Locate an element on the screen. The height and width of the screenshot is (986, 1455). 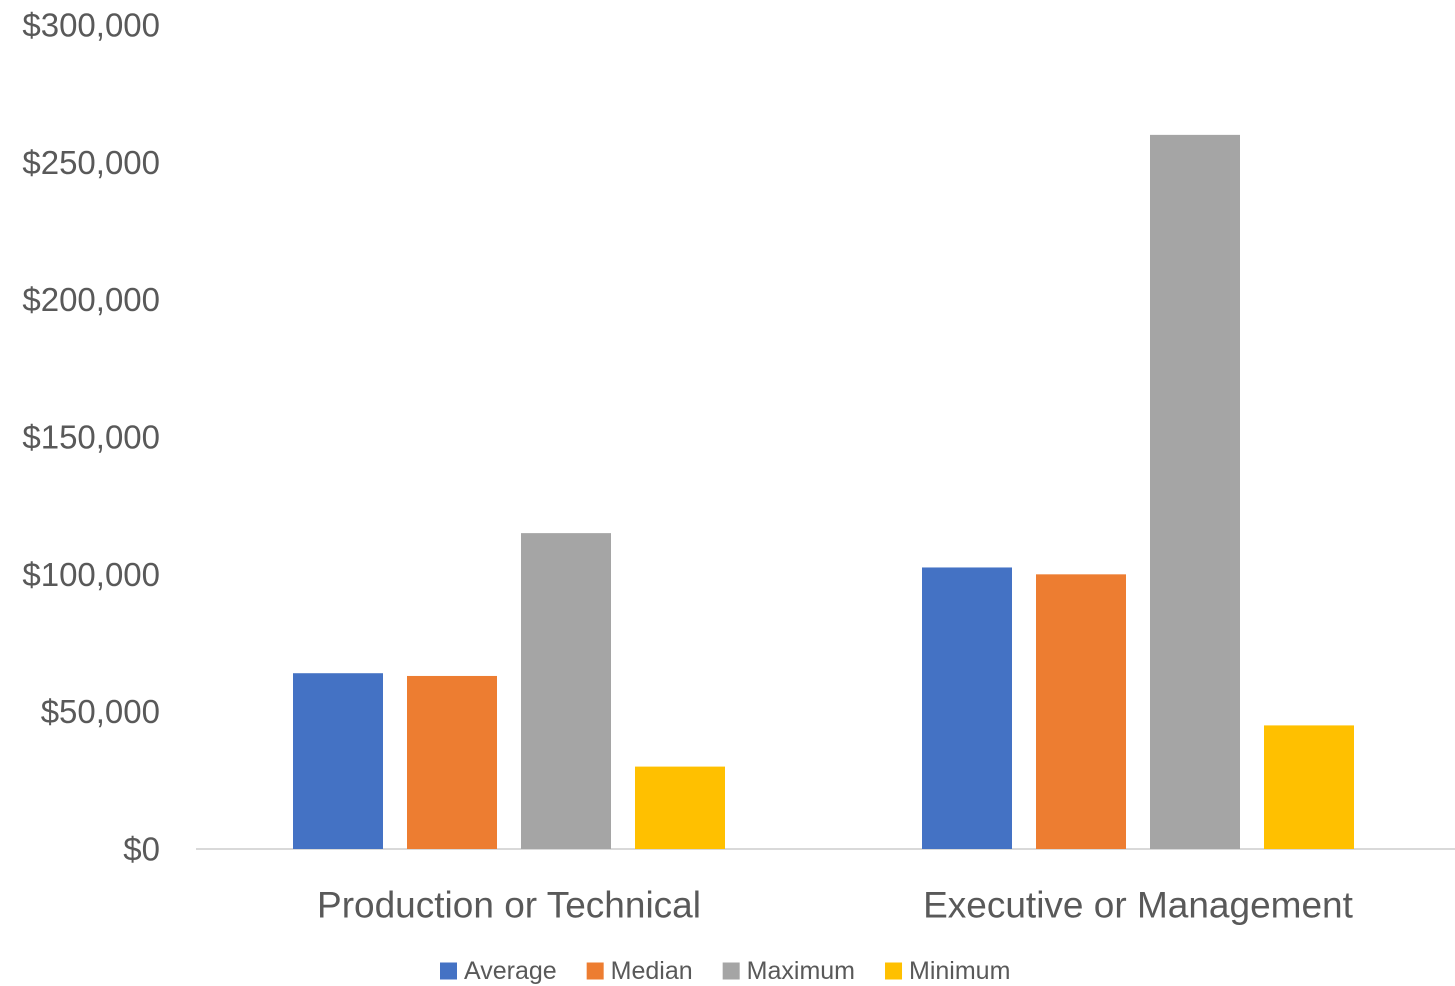
y-tick-label: $150,000 is located at coordinates (91, 437).